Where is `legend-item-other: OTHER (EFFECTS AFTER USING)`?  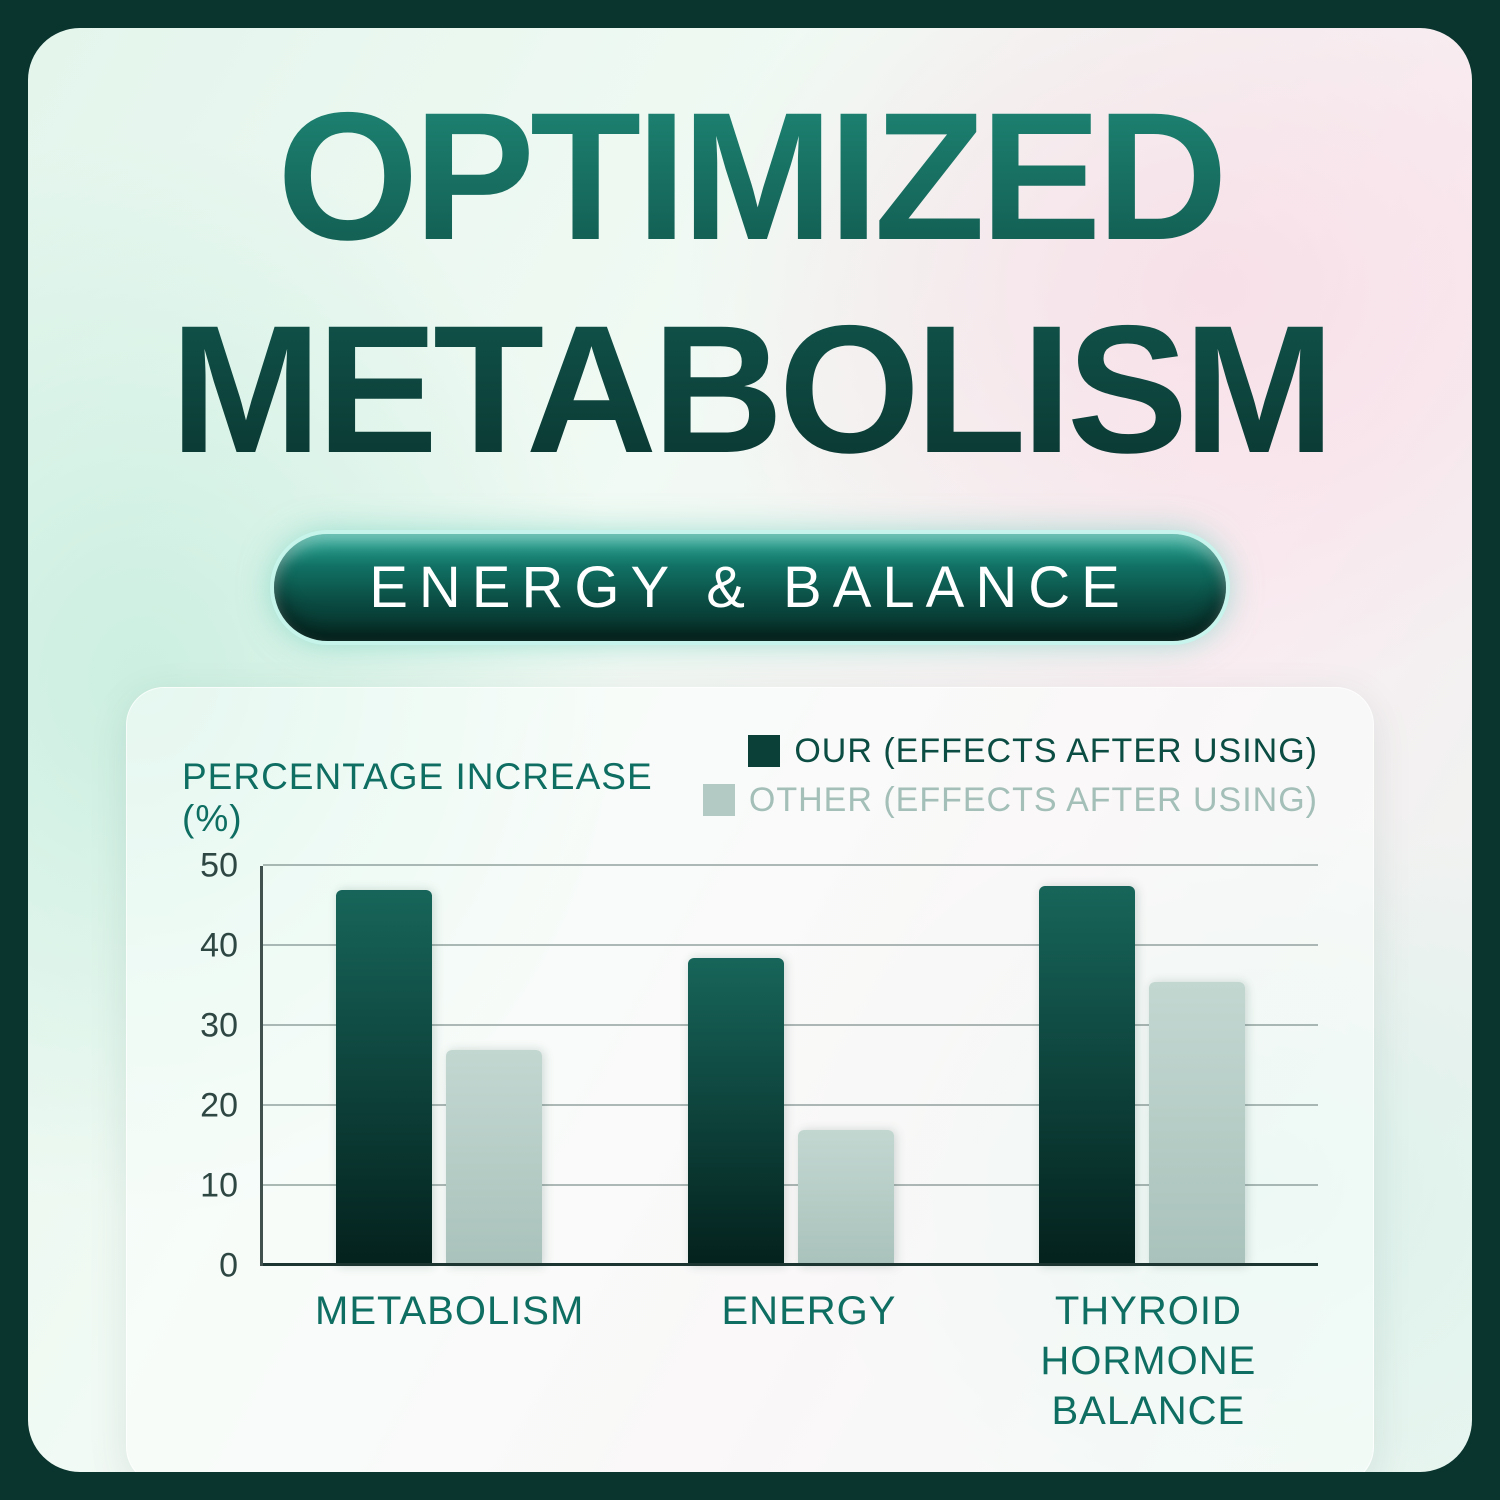
legend-item-other: OTHER (EFFECTS AFTER USING) is located at coordinates (1010, 800).